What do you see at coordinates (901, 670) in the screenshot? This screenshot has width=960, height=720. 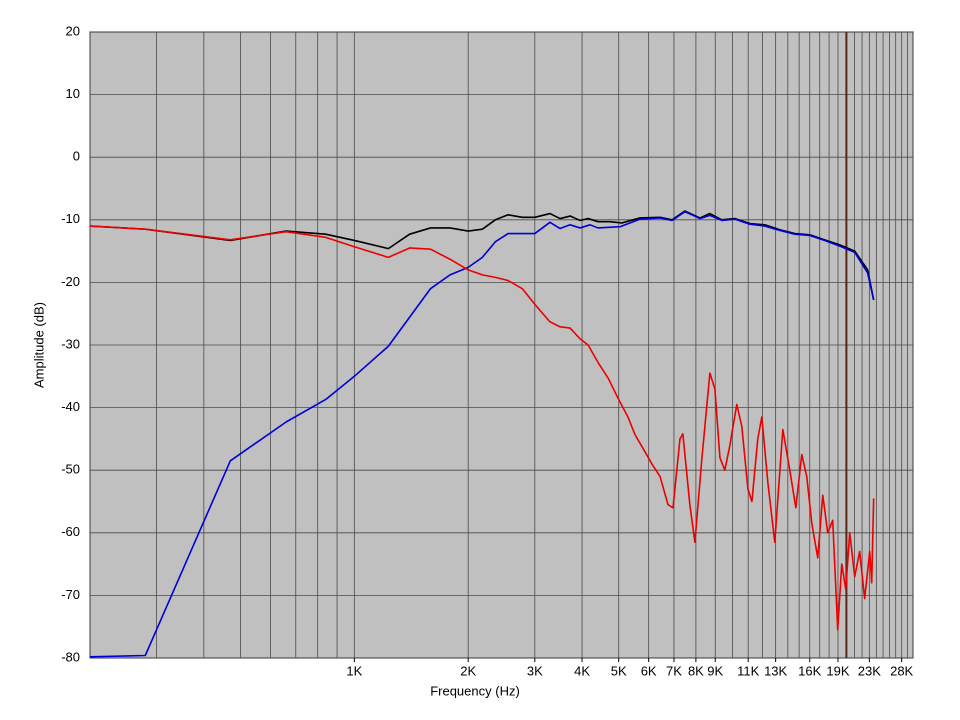 I see `x-tick-label: 28K` at bounding box center [901, 670].